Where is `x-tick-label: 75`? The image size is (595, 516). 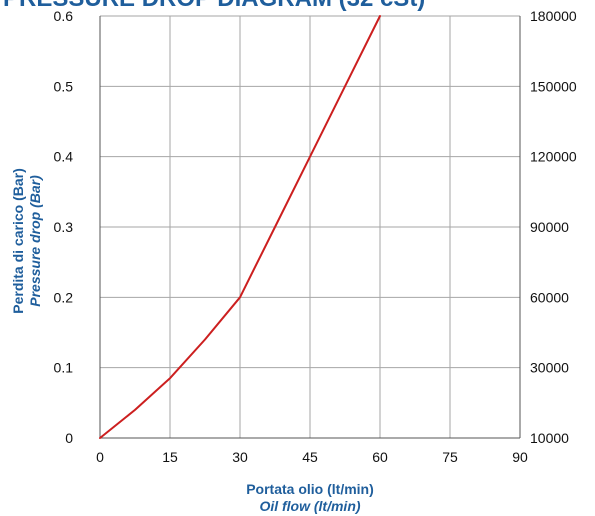
x-tick-label: 75 is located at coordinates (450, 457).